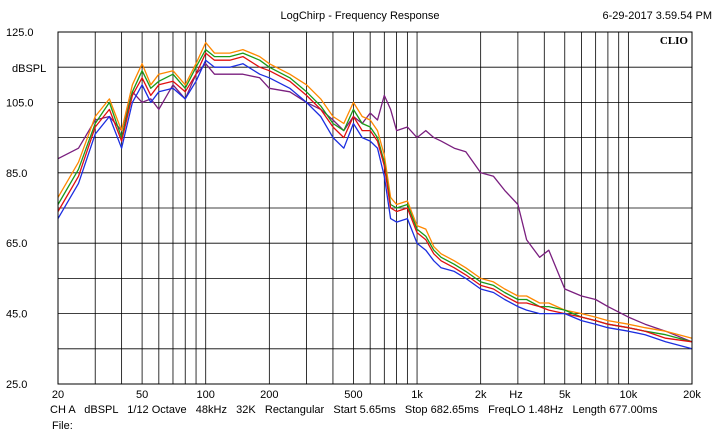 Image resolution: width=720 pixels, height=445 pixels. I want to click on y-axis-label: dBSPL, so click(29, 69).